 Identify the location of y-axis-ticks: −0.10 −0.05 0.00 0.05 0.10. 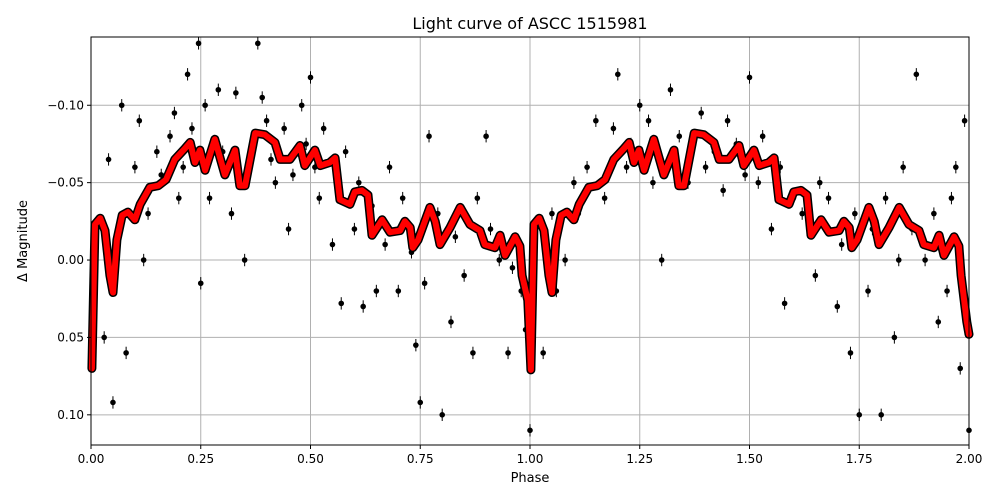
(69, 260).